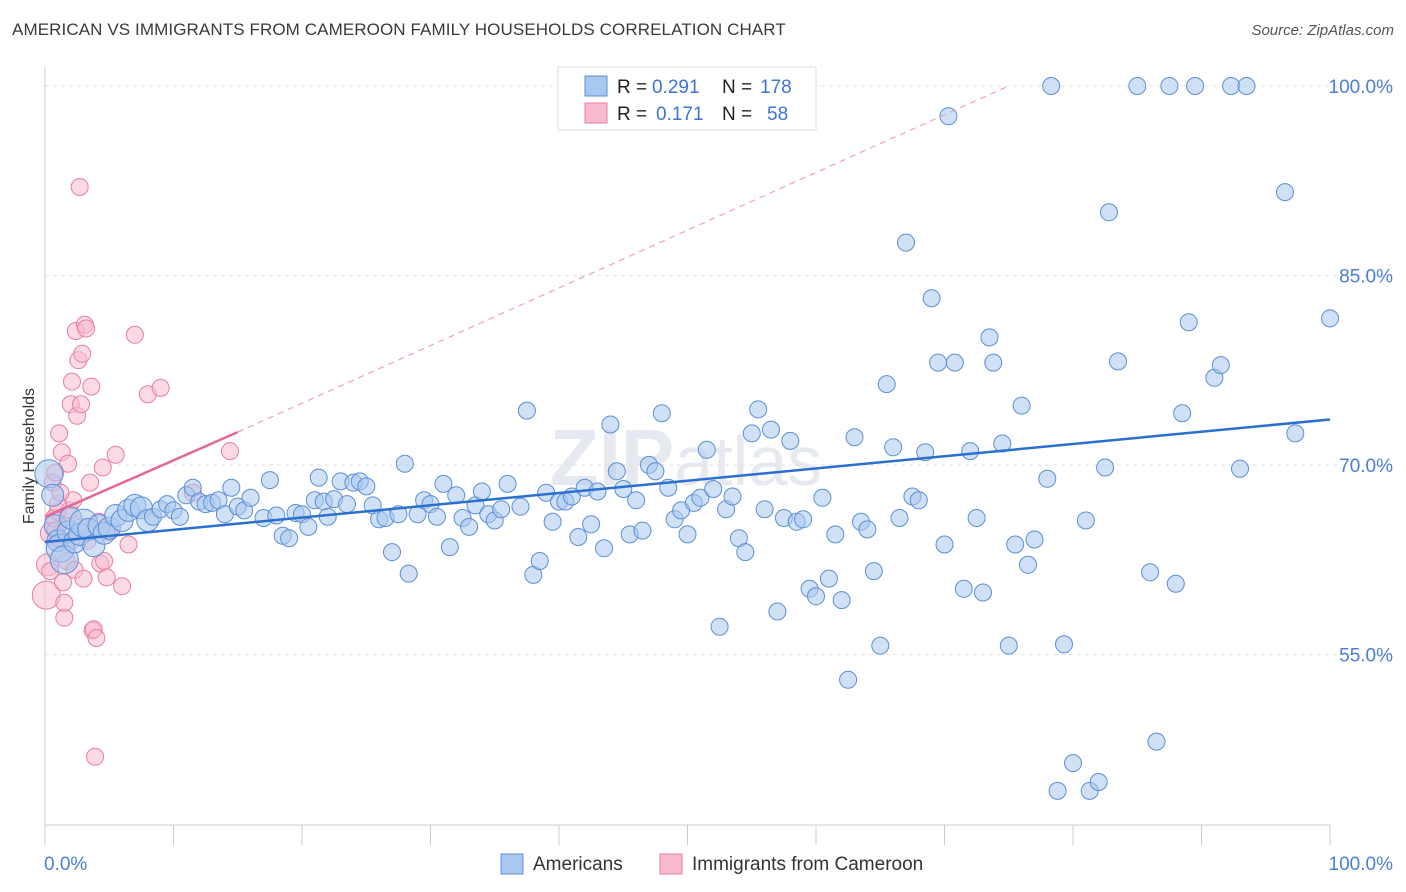 The height and width of the screenshot is (892, 1406). Describe the element at coordinates (1366, 655) in the screenshot. I see `y-tick-label-3: 55.0%` at that location.